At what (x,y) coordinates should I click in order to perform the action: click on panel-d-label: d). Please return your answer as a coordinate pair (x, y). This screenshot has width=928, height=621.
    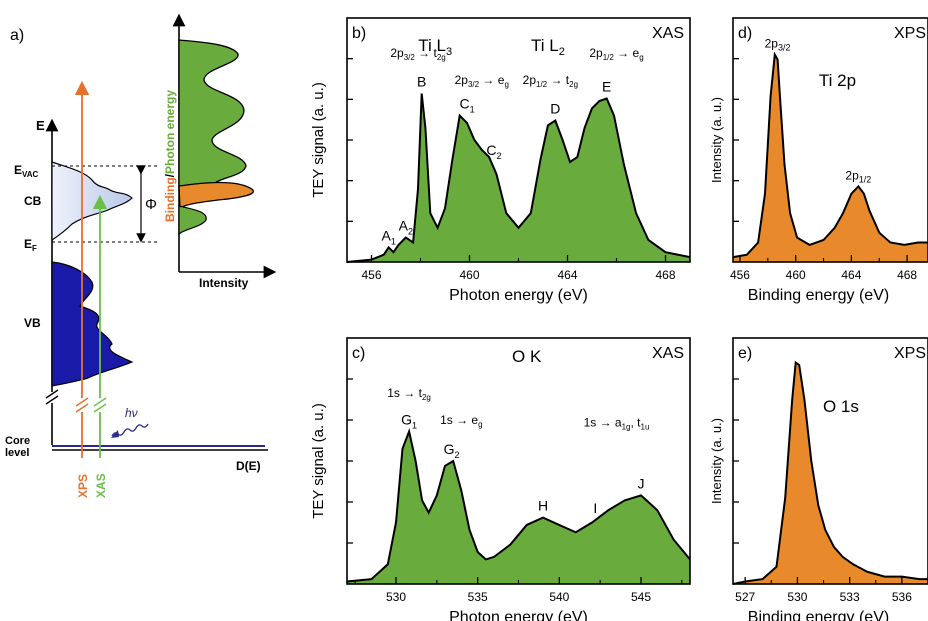
    Looking at the image, I should click on (745, 33).